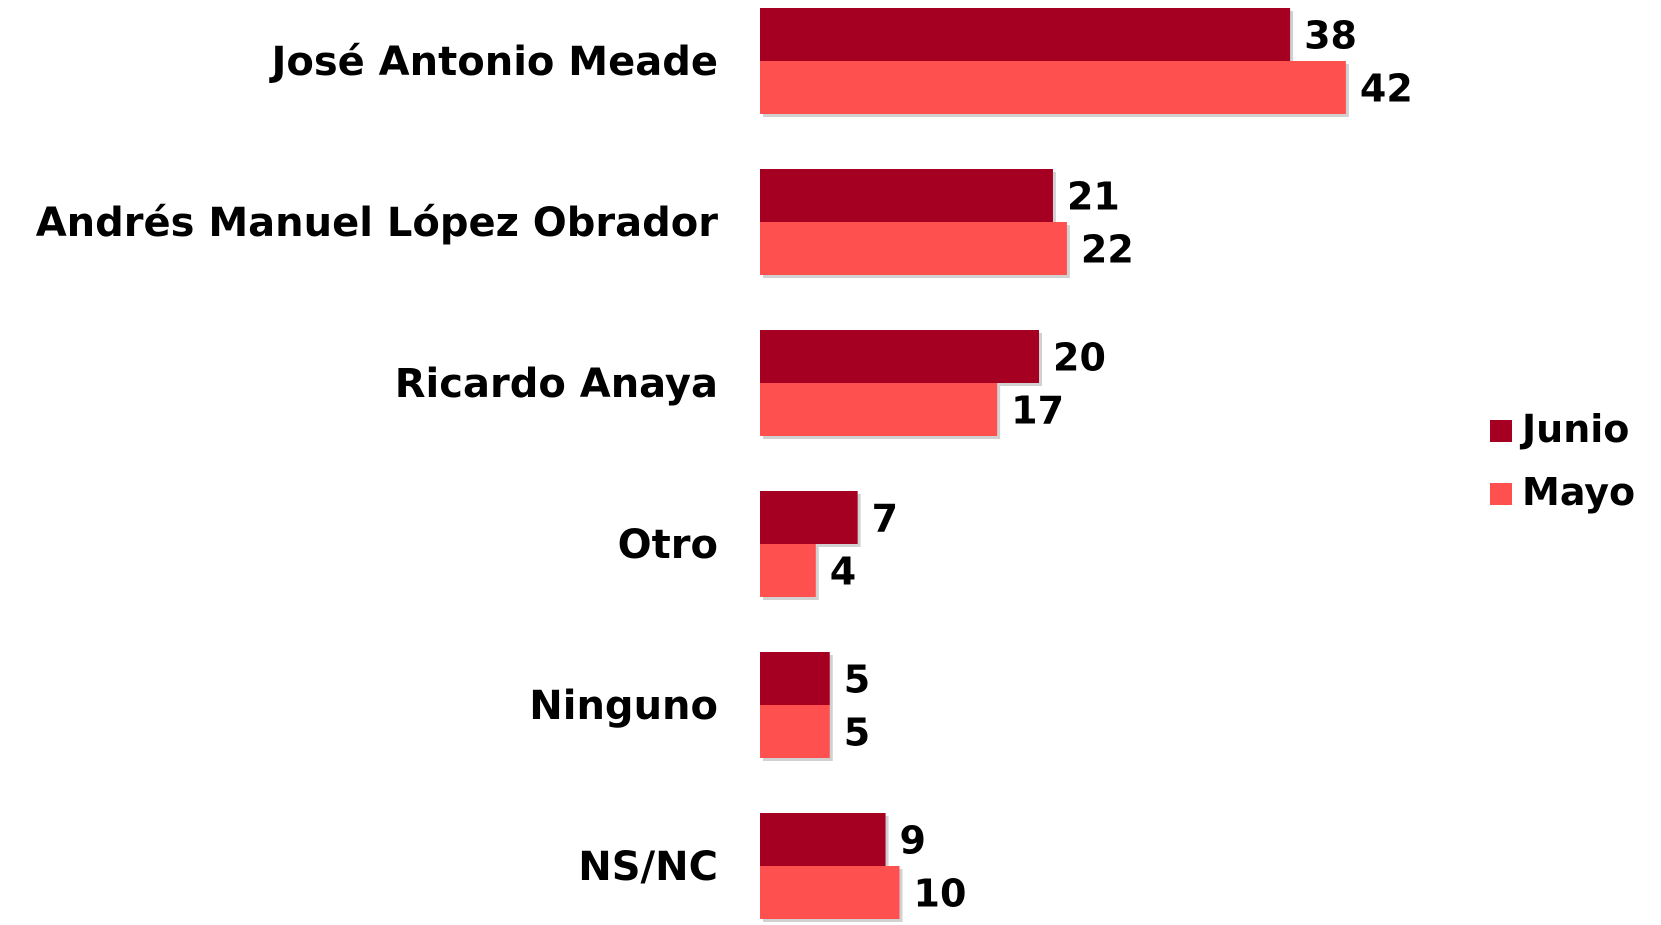  I want to click on legend: Junio Mayo, so click(1562, 460).